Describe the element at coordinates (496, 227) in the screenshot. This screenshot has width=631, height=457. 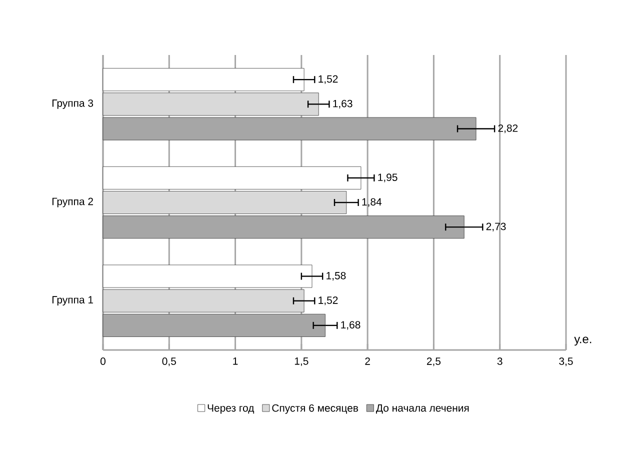
I see `data-label: 2,73` at that location.